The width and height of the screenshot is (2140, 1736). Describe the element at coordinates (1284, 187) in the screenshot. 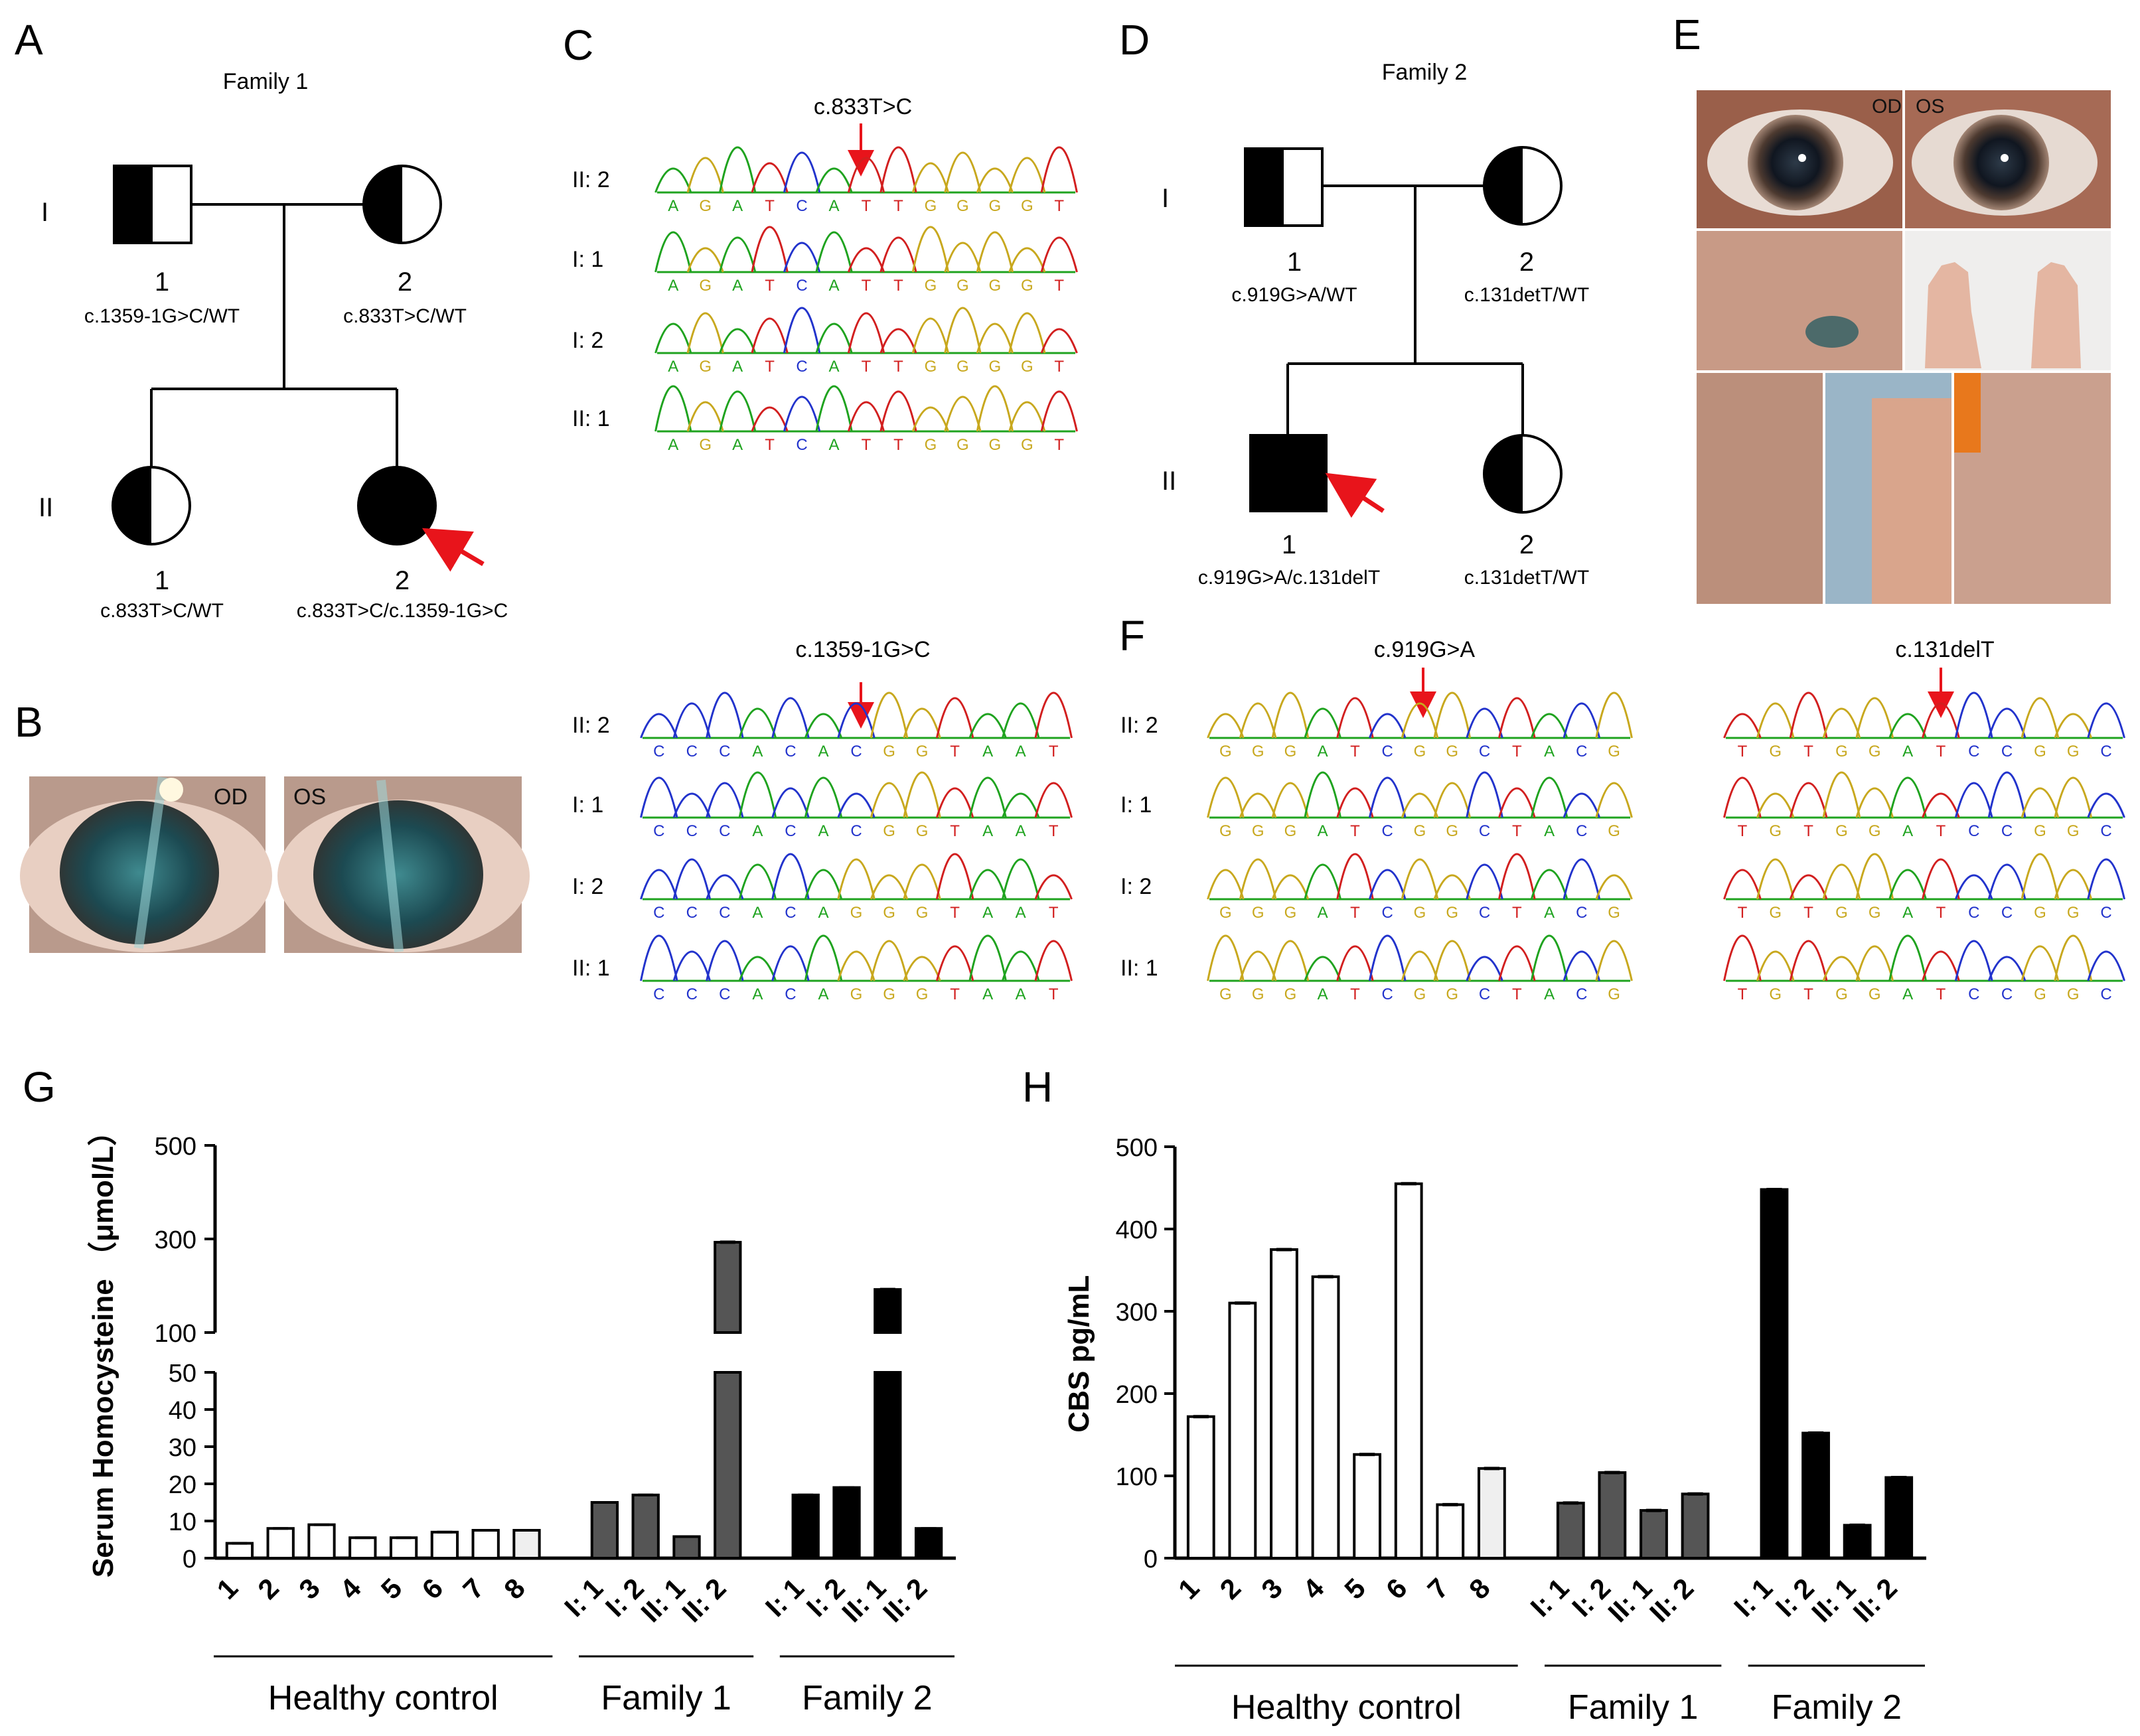

I see `pedigree2-I1-symbol` at that location.